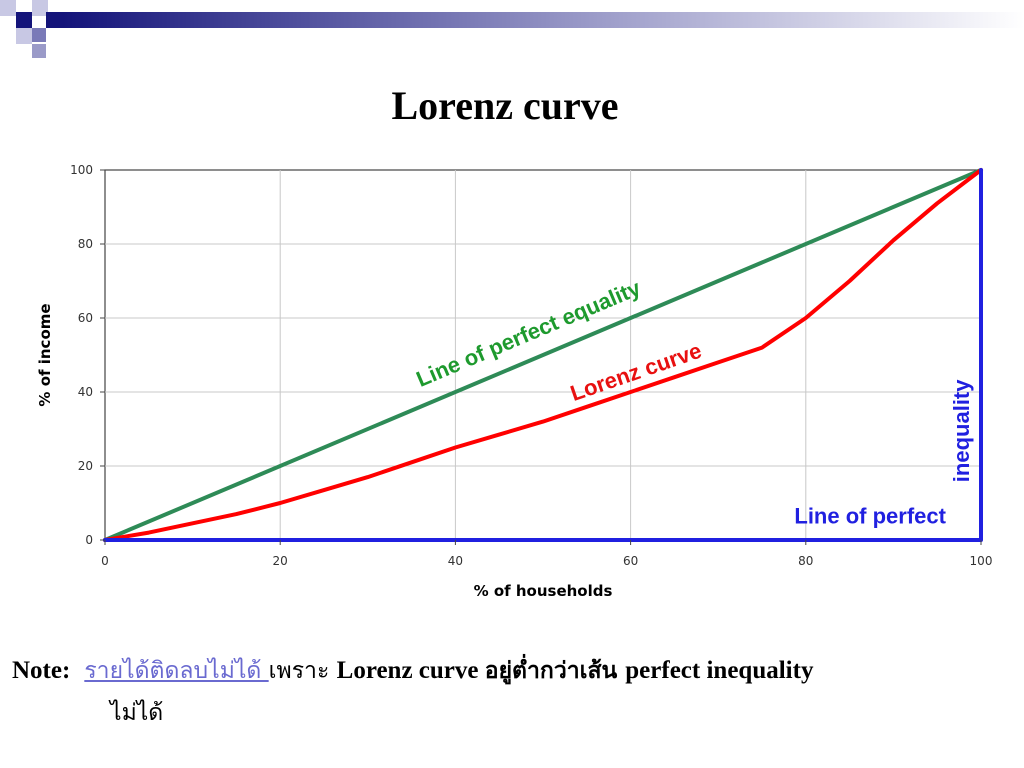  Describe the element at coordinates (81, 170) in the screenshot. I see `y-tick-label: 100` at that location.